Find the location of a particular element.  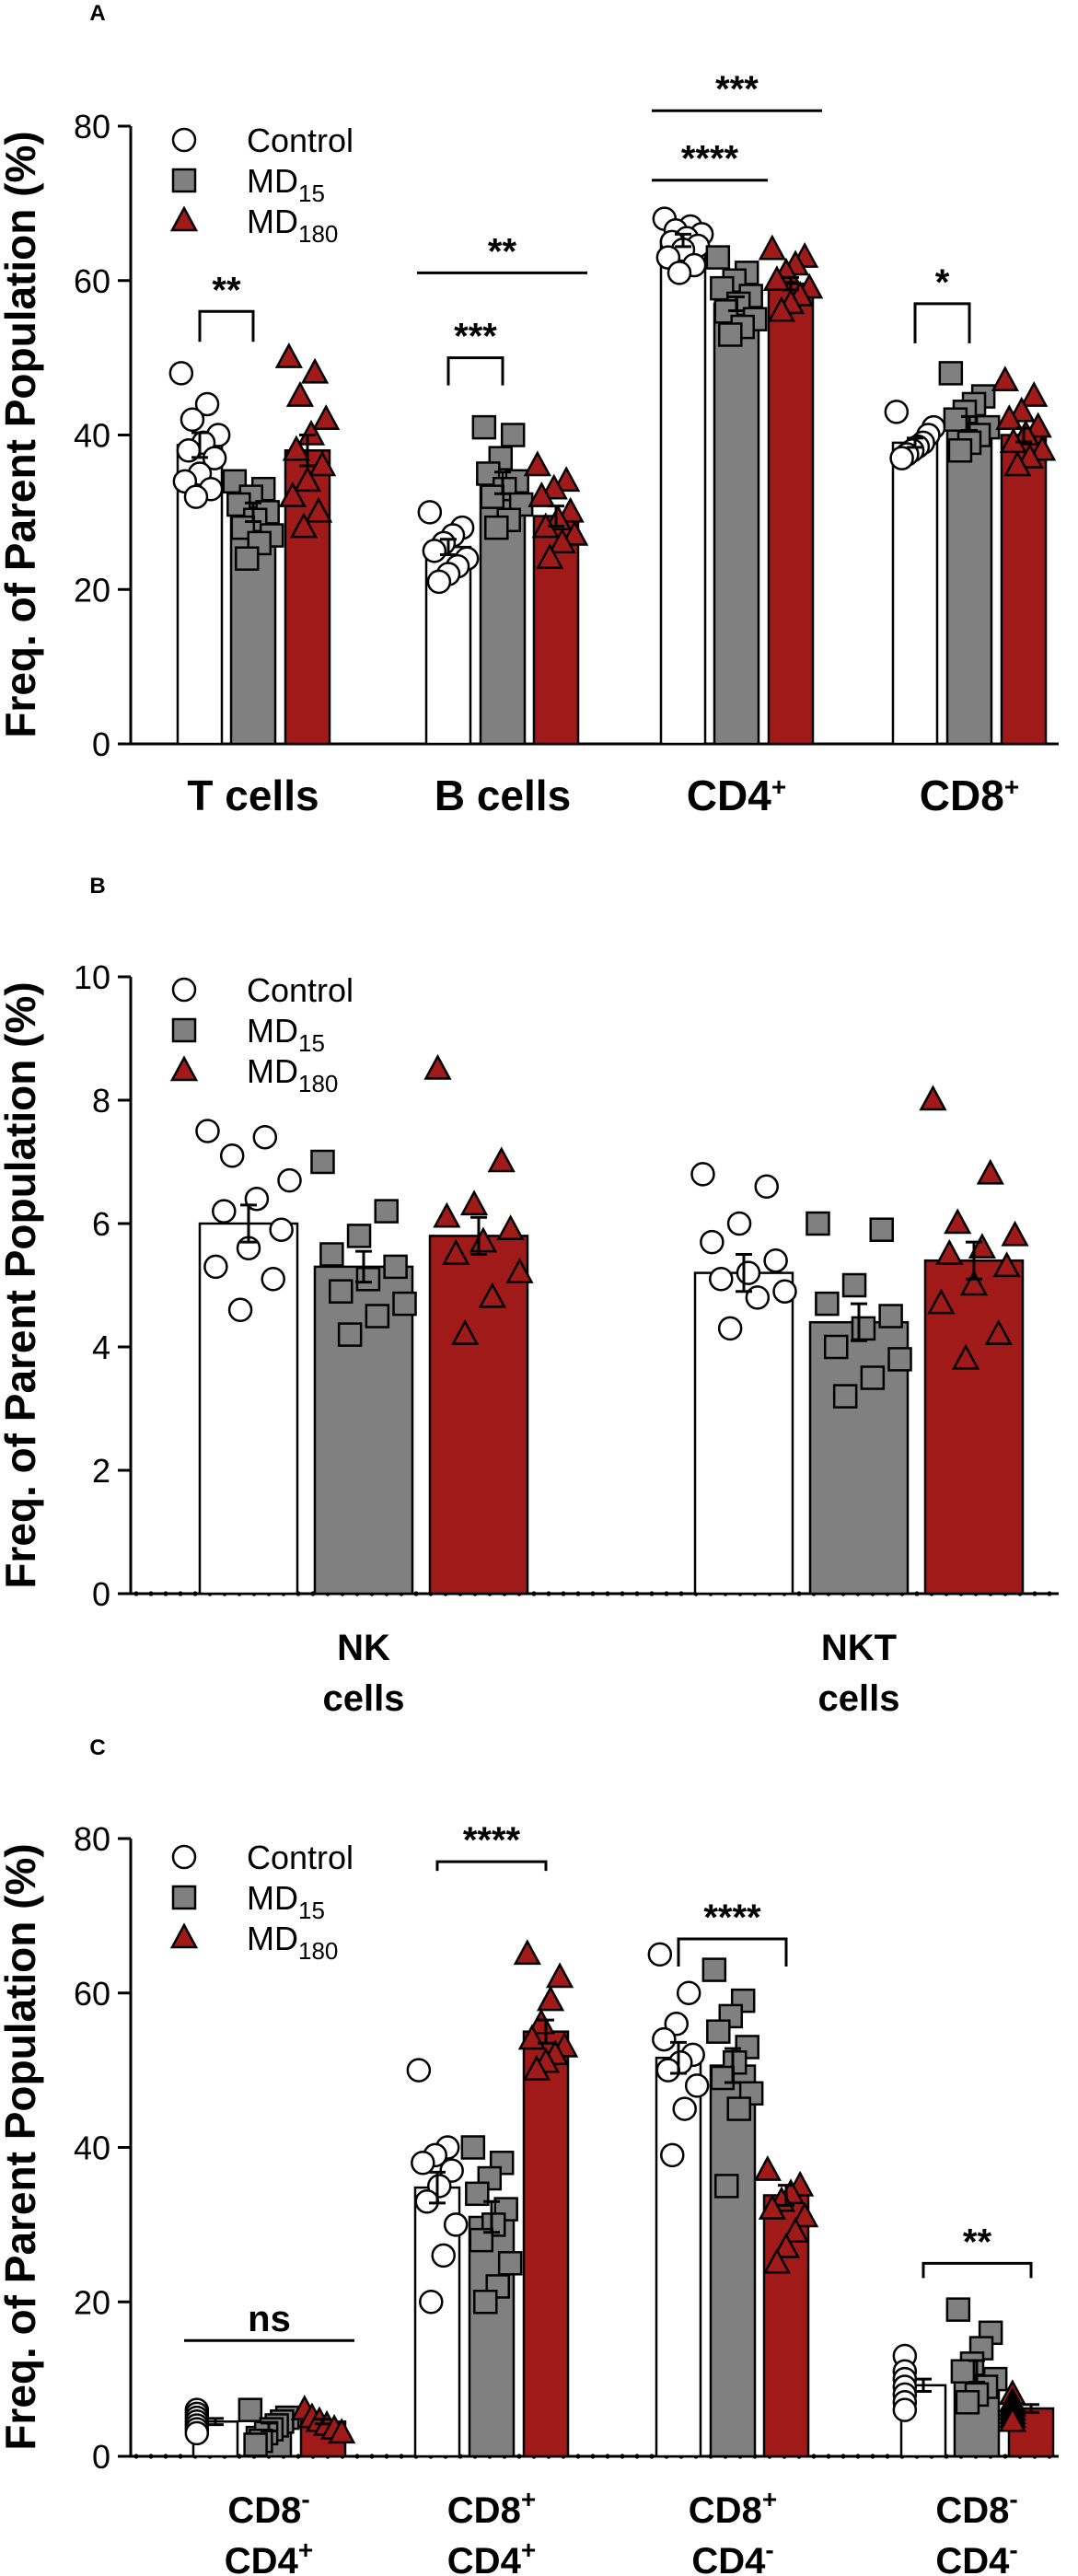

x-category-label: CD8+ is located at coordinates (492, 2508).